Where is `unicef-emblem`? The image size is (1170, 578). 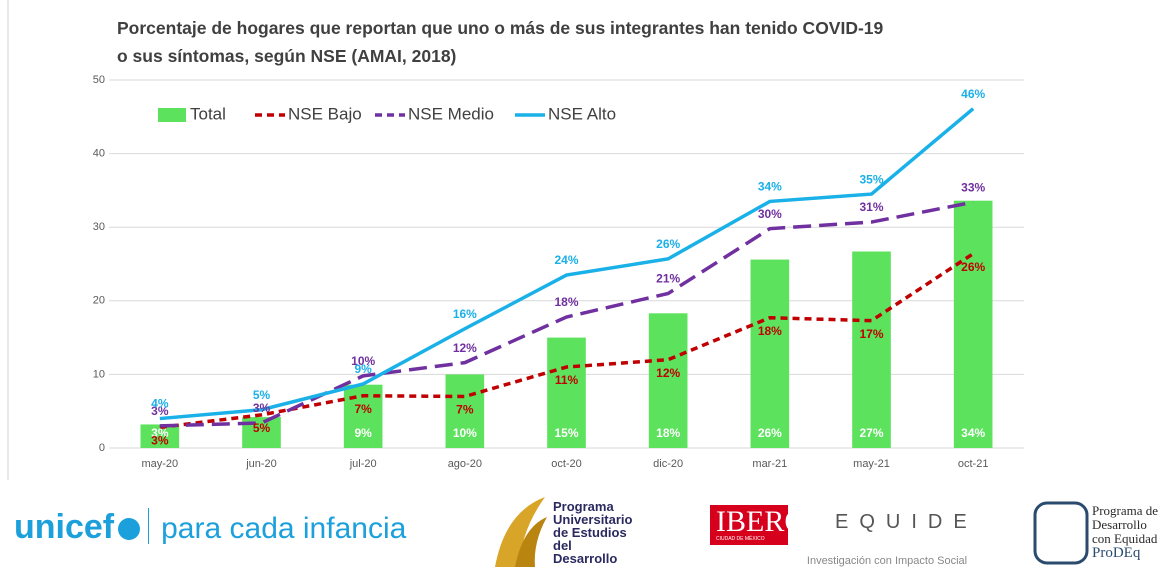
unicef-emblem is located at coordinates (129, 529).